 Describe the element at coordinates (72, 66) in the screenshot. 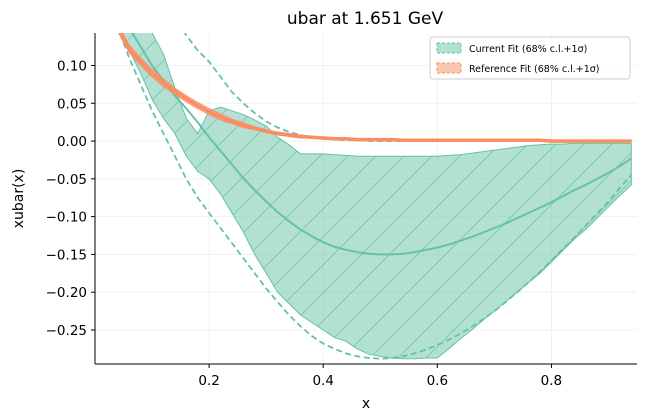

I see `y-tick-label: 0.10` at that location.